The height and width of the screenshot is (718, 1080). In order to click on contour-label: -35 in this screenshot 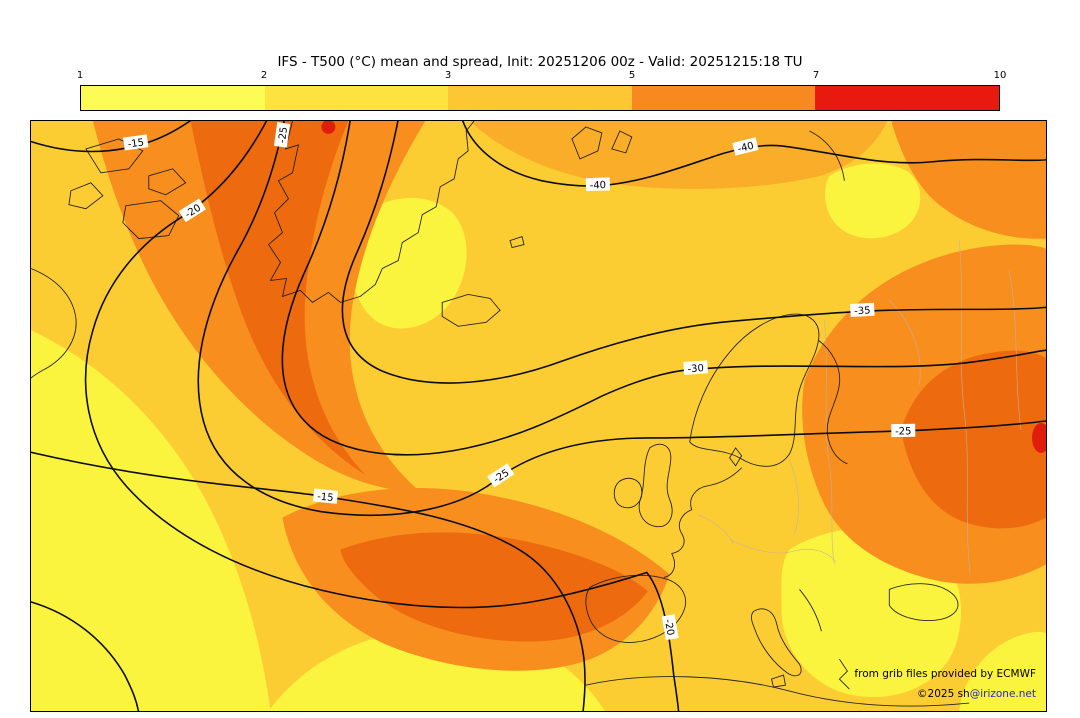, I will do `click(862, 309)`.